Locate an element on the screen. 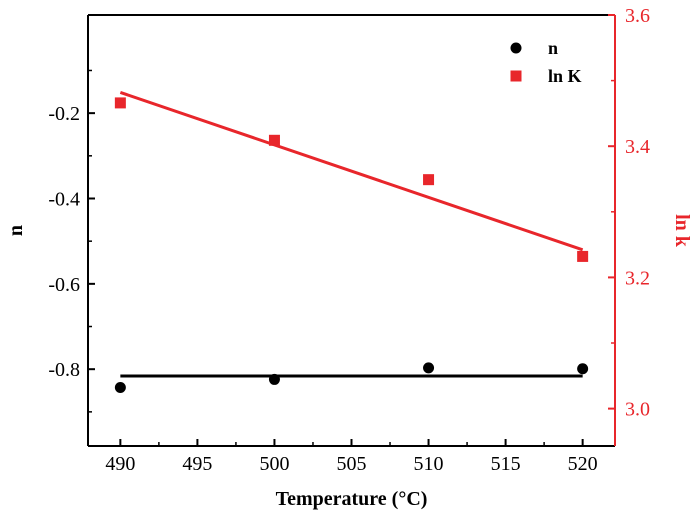  left-y-tick-label: -0.6 is located at coordinates (64, 285).